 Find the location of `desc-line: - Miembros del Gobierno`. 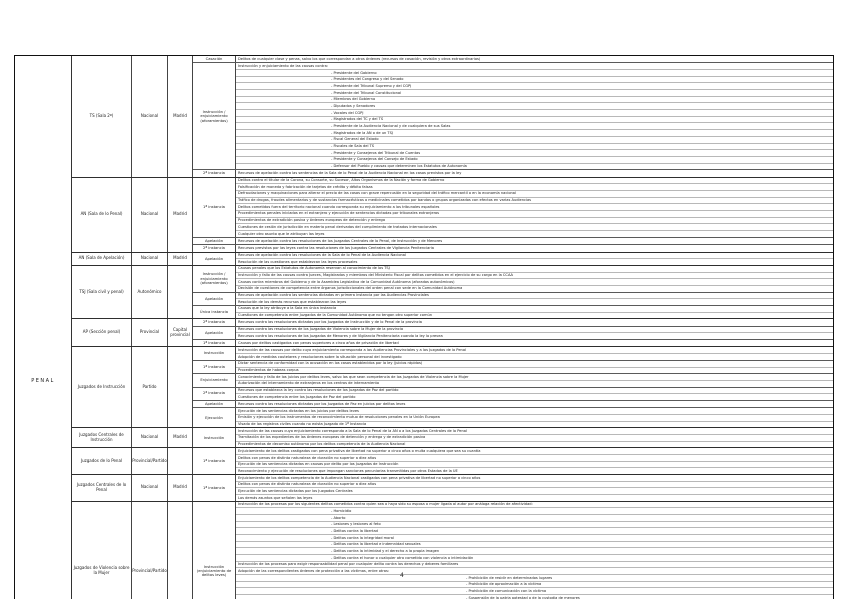

desc-line: - Miembros del Gobierno is located at coordinates (534, 99).